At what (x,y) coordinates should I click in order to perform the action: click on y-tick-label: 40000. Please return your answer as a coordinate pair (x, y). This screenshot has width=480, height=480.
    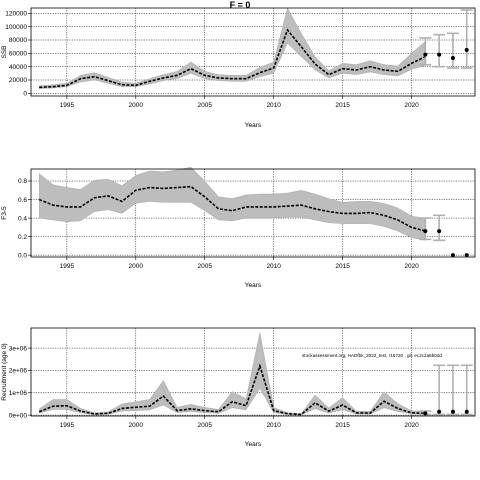
    Looking at the image, I should click on (18, 67).